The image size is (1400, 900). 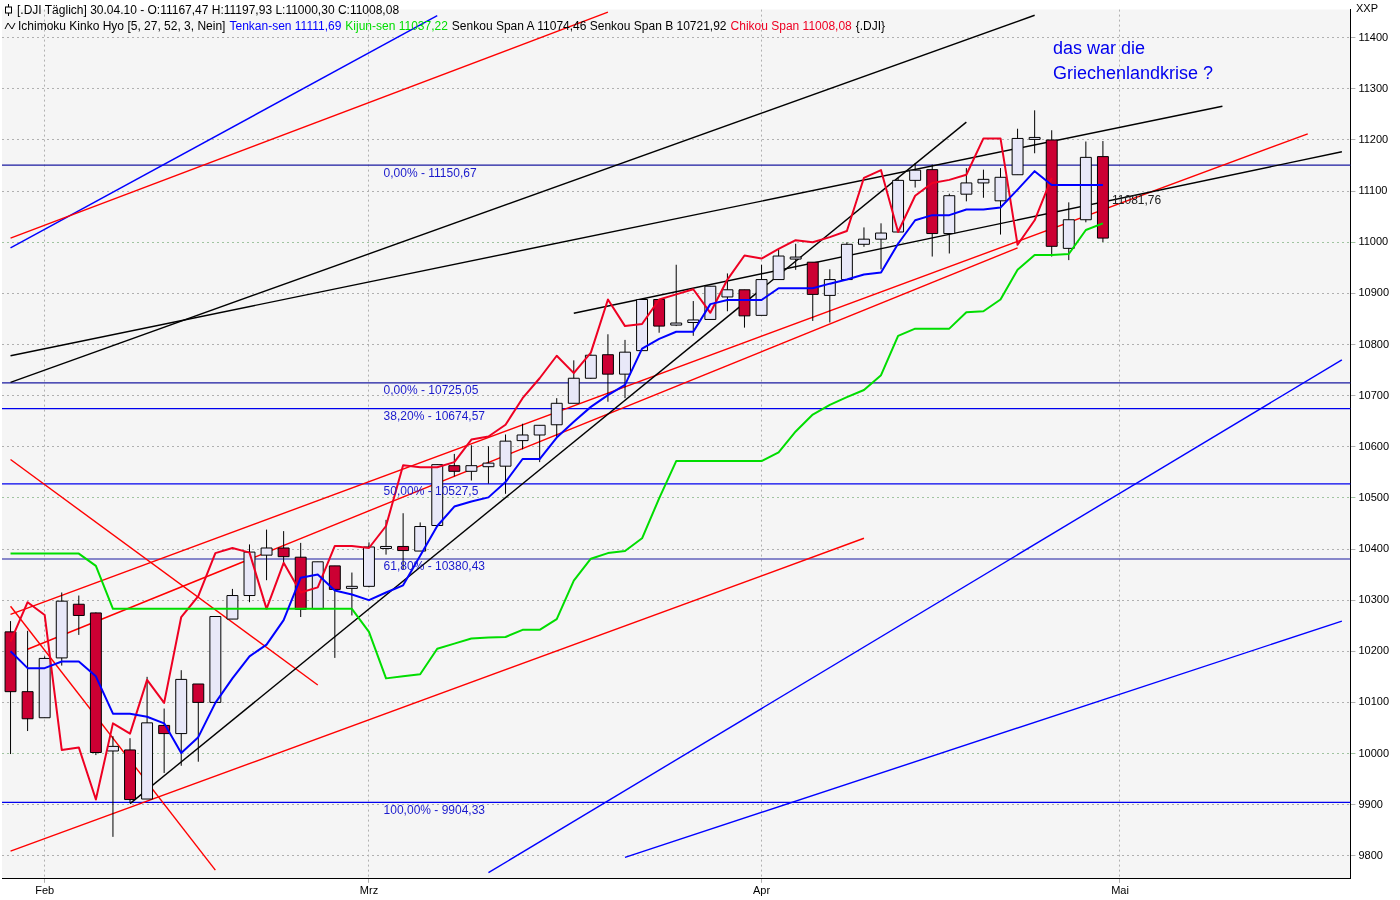 What do you see at coordinates (45, 890) in the screenshot?
I see `x-tick-label: Feb` at bounding box center [45, 890].